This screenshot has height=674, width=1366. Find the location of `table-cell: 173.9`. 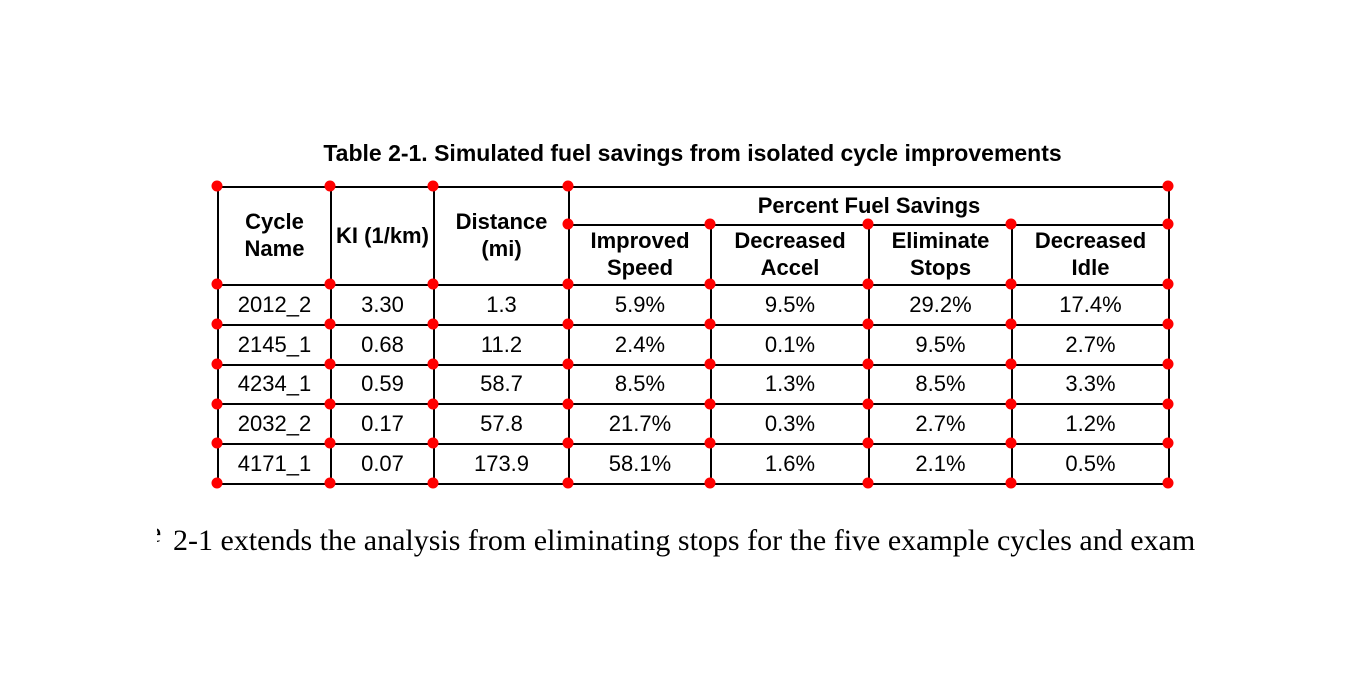

table-cell: 173.9 is located at coordinates (501, 464).